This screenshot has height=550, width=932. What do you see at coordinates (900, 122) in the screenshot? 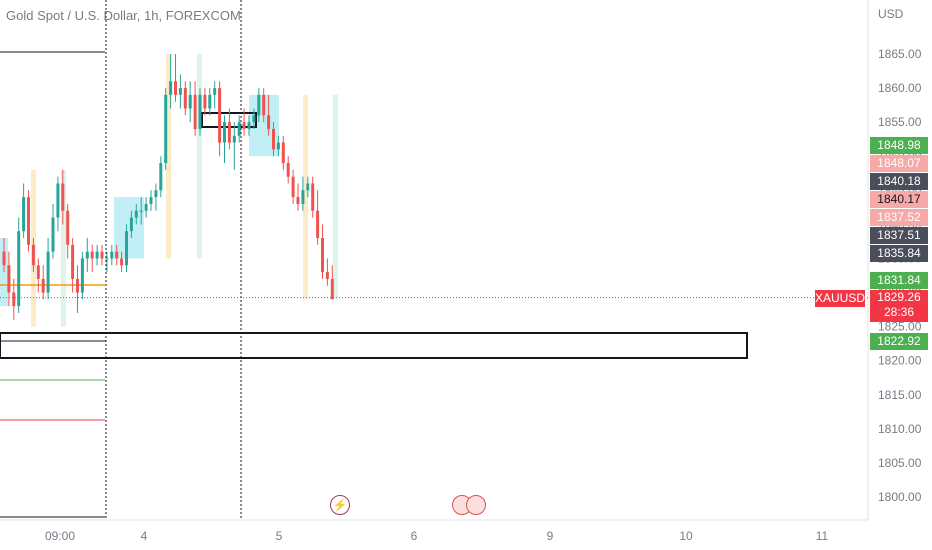
I see `y-tick-label: 1855.00` at bounding box center [900, 122].